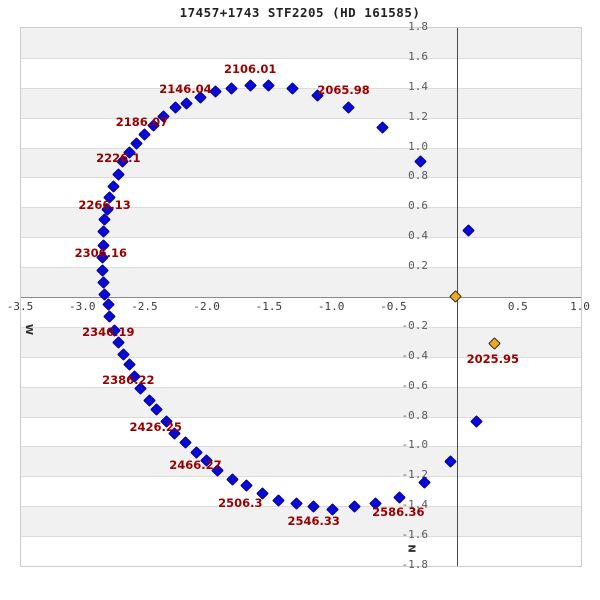  What do you see at coordinates (142, 121) in the screenshot?
I see `epoch-label: 2186.07` at bounding box center [142, 121].